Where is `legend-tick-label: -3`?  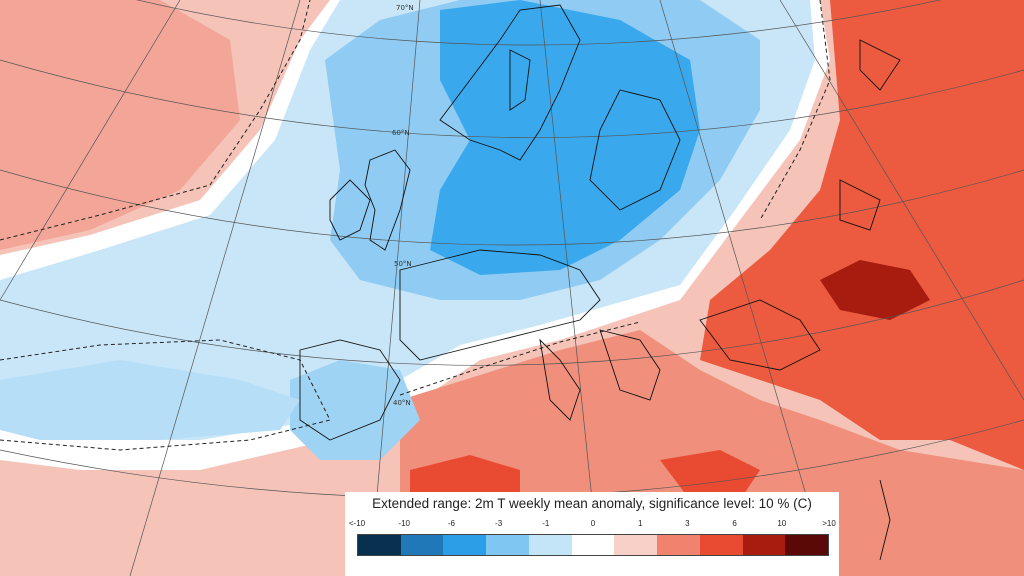
legend-tick-label: -3 is located at coordinates (499, 523).